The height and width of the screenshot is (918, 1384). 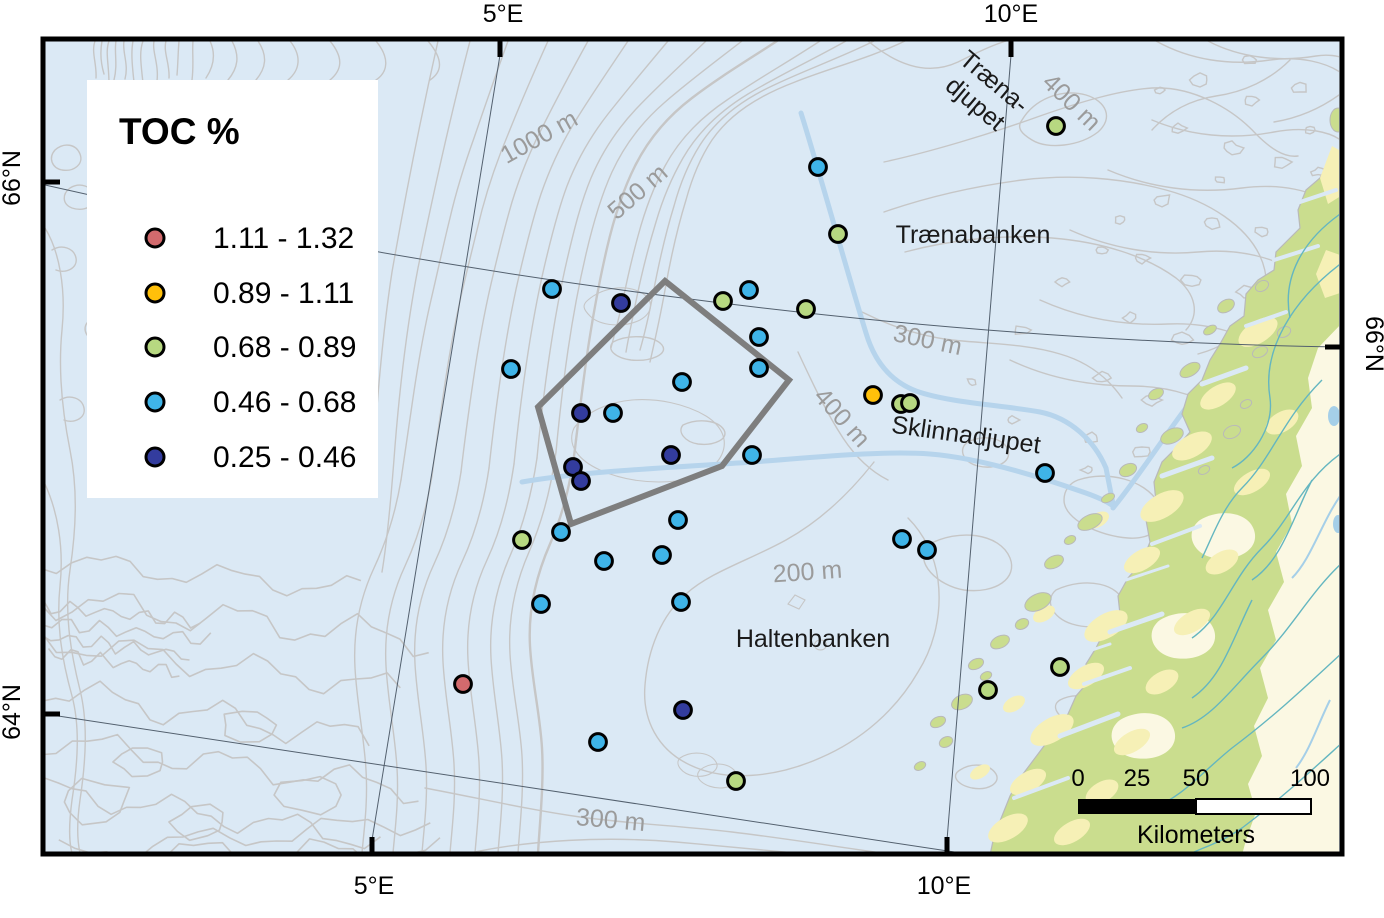 What do you see at coordinates (283, 293) in the screenshot?
I see `svg-text: 0.89 - 1.11` at bounding box center [283, 293].